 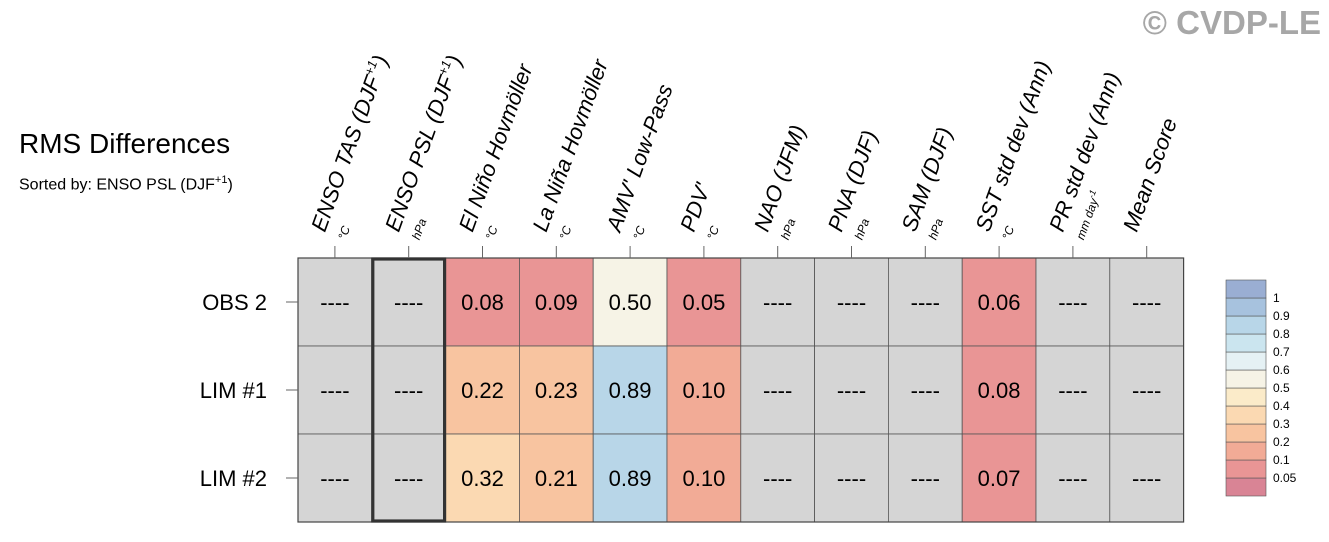 I want to click on column-header-label: El Niño Hovmöller, so click(x=496, y=147).